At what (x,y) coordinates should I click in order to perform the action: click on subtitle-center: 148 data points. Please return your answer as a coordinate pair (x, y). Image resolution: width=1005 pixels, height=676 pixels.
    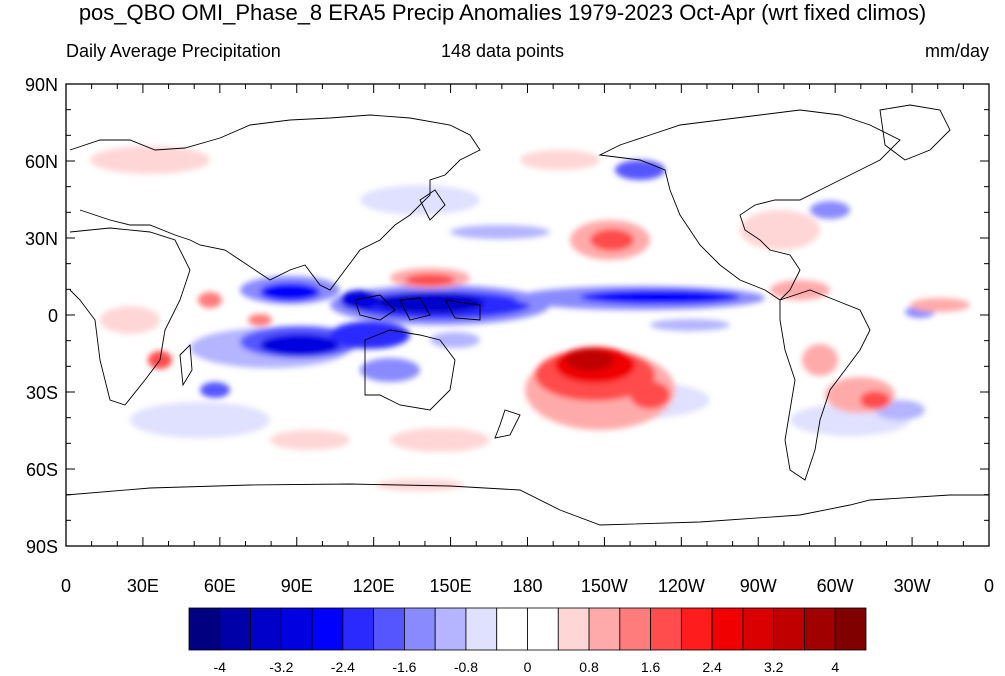
    Looking at the image, I should click on (502, 51).